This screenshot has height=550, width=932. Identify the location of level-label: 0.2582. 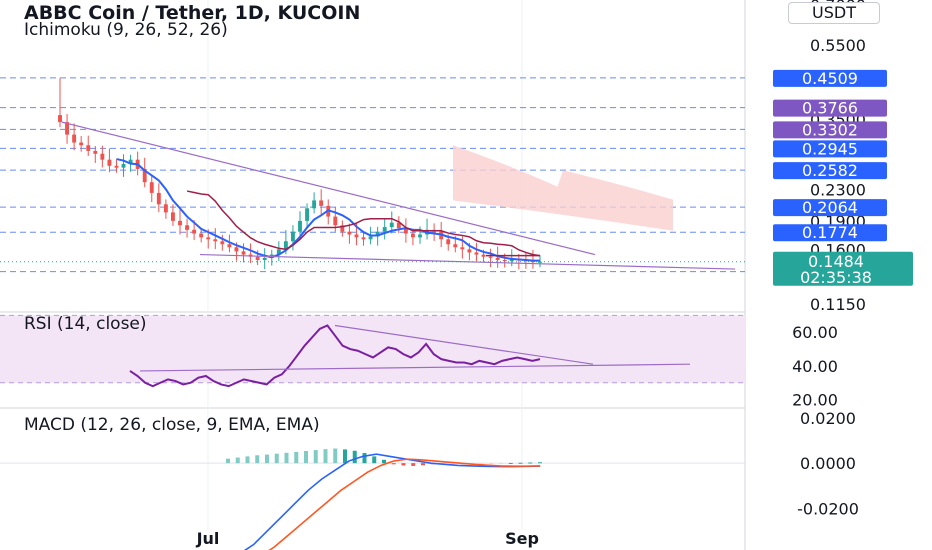
(830, 170).